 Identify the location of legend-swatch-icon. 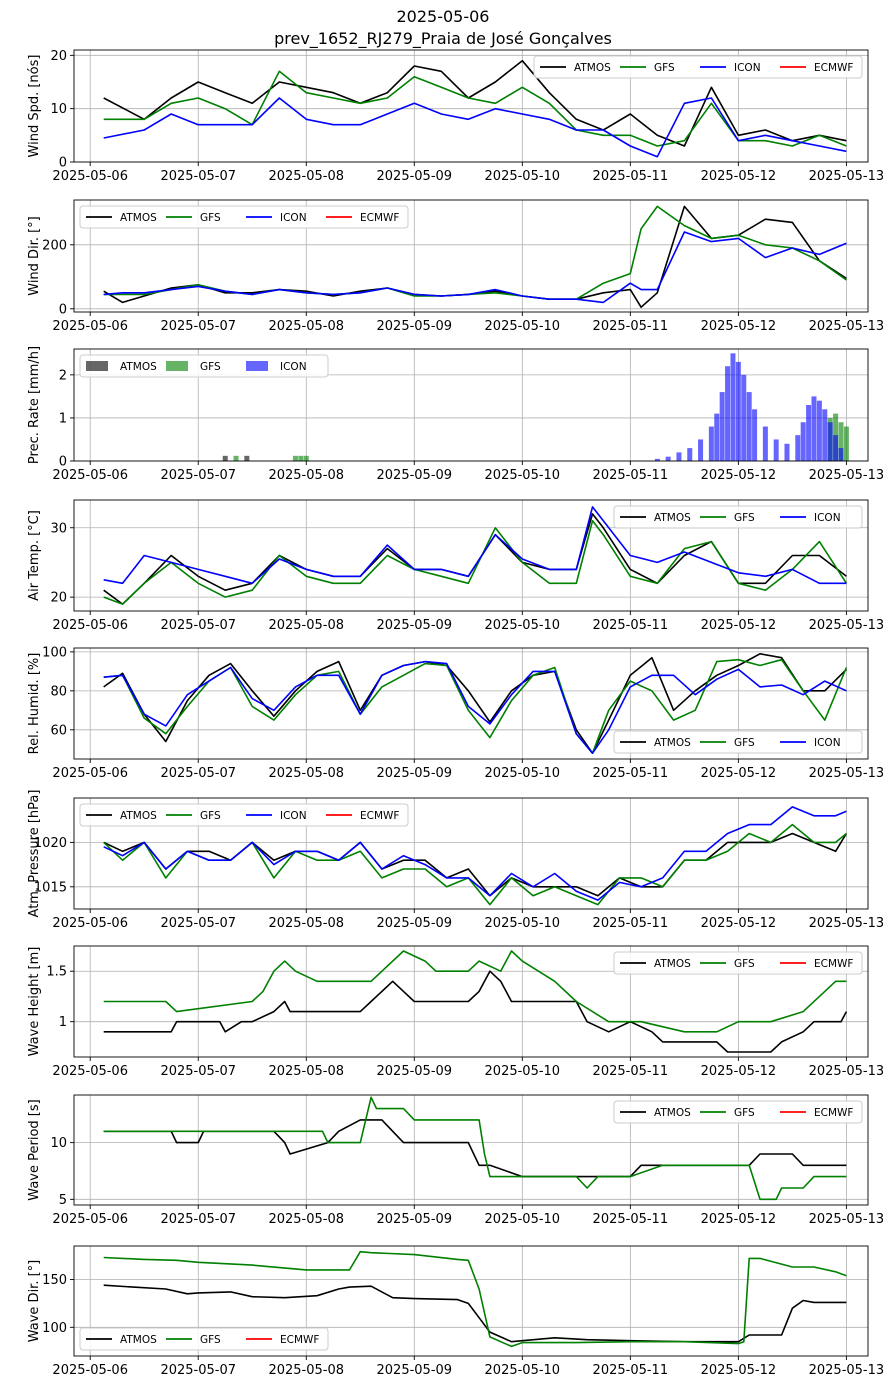
(257, 366).